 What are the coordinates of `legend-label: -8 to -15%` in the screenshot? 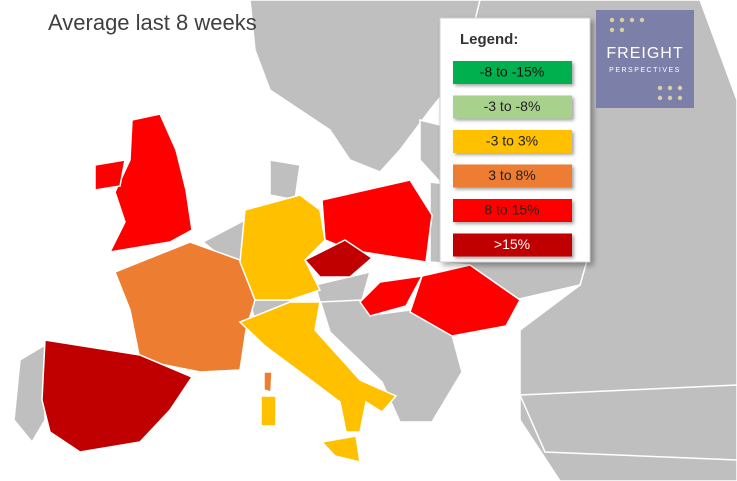 It's located at (512, 72).